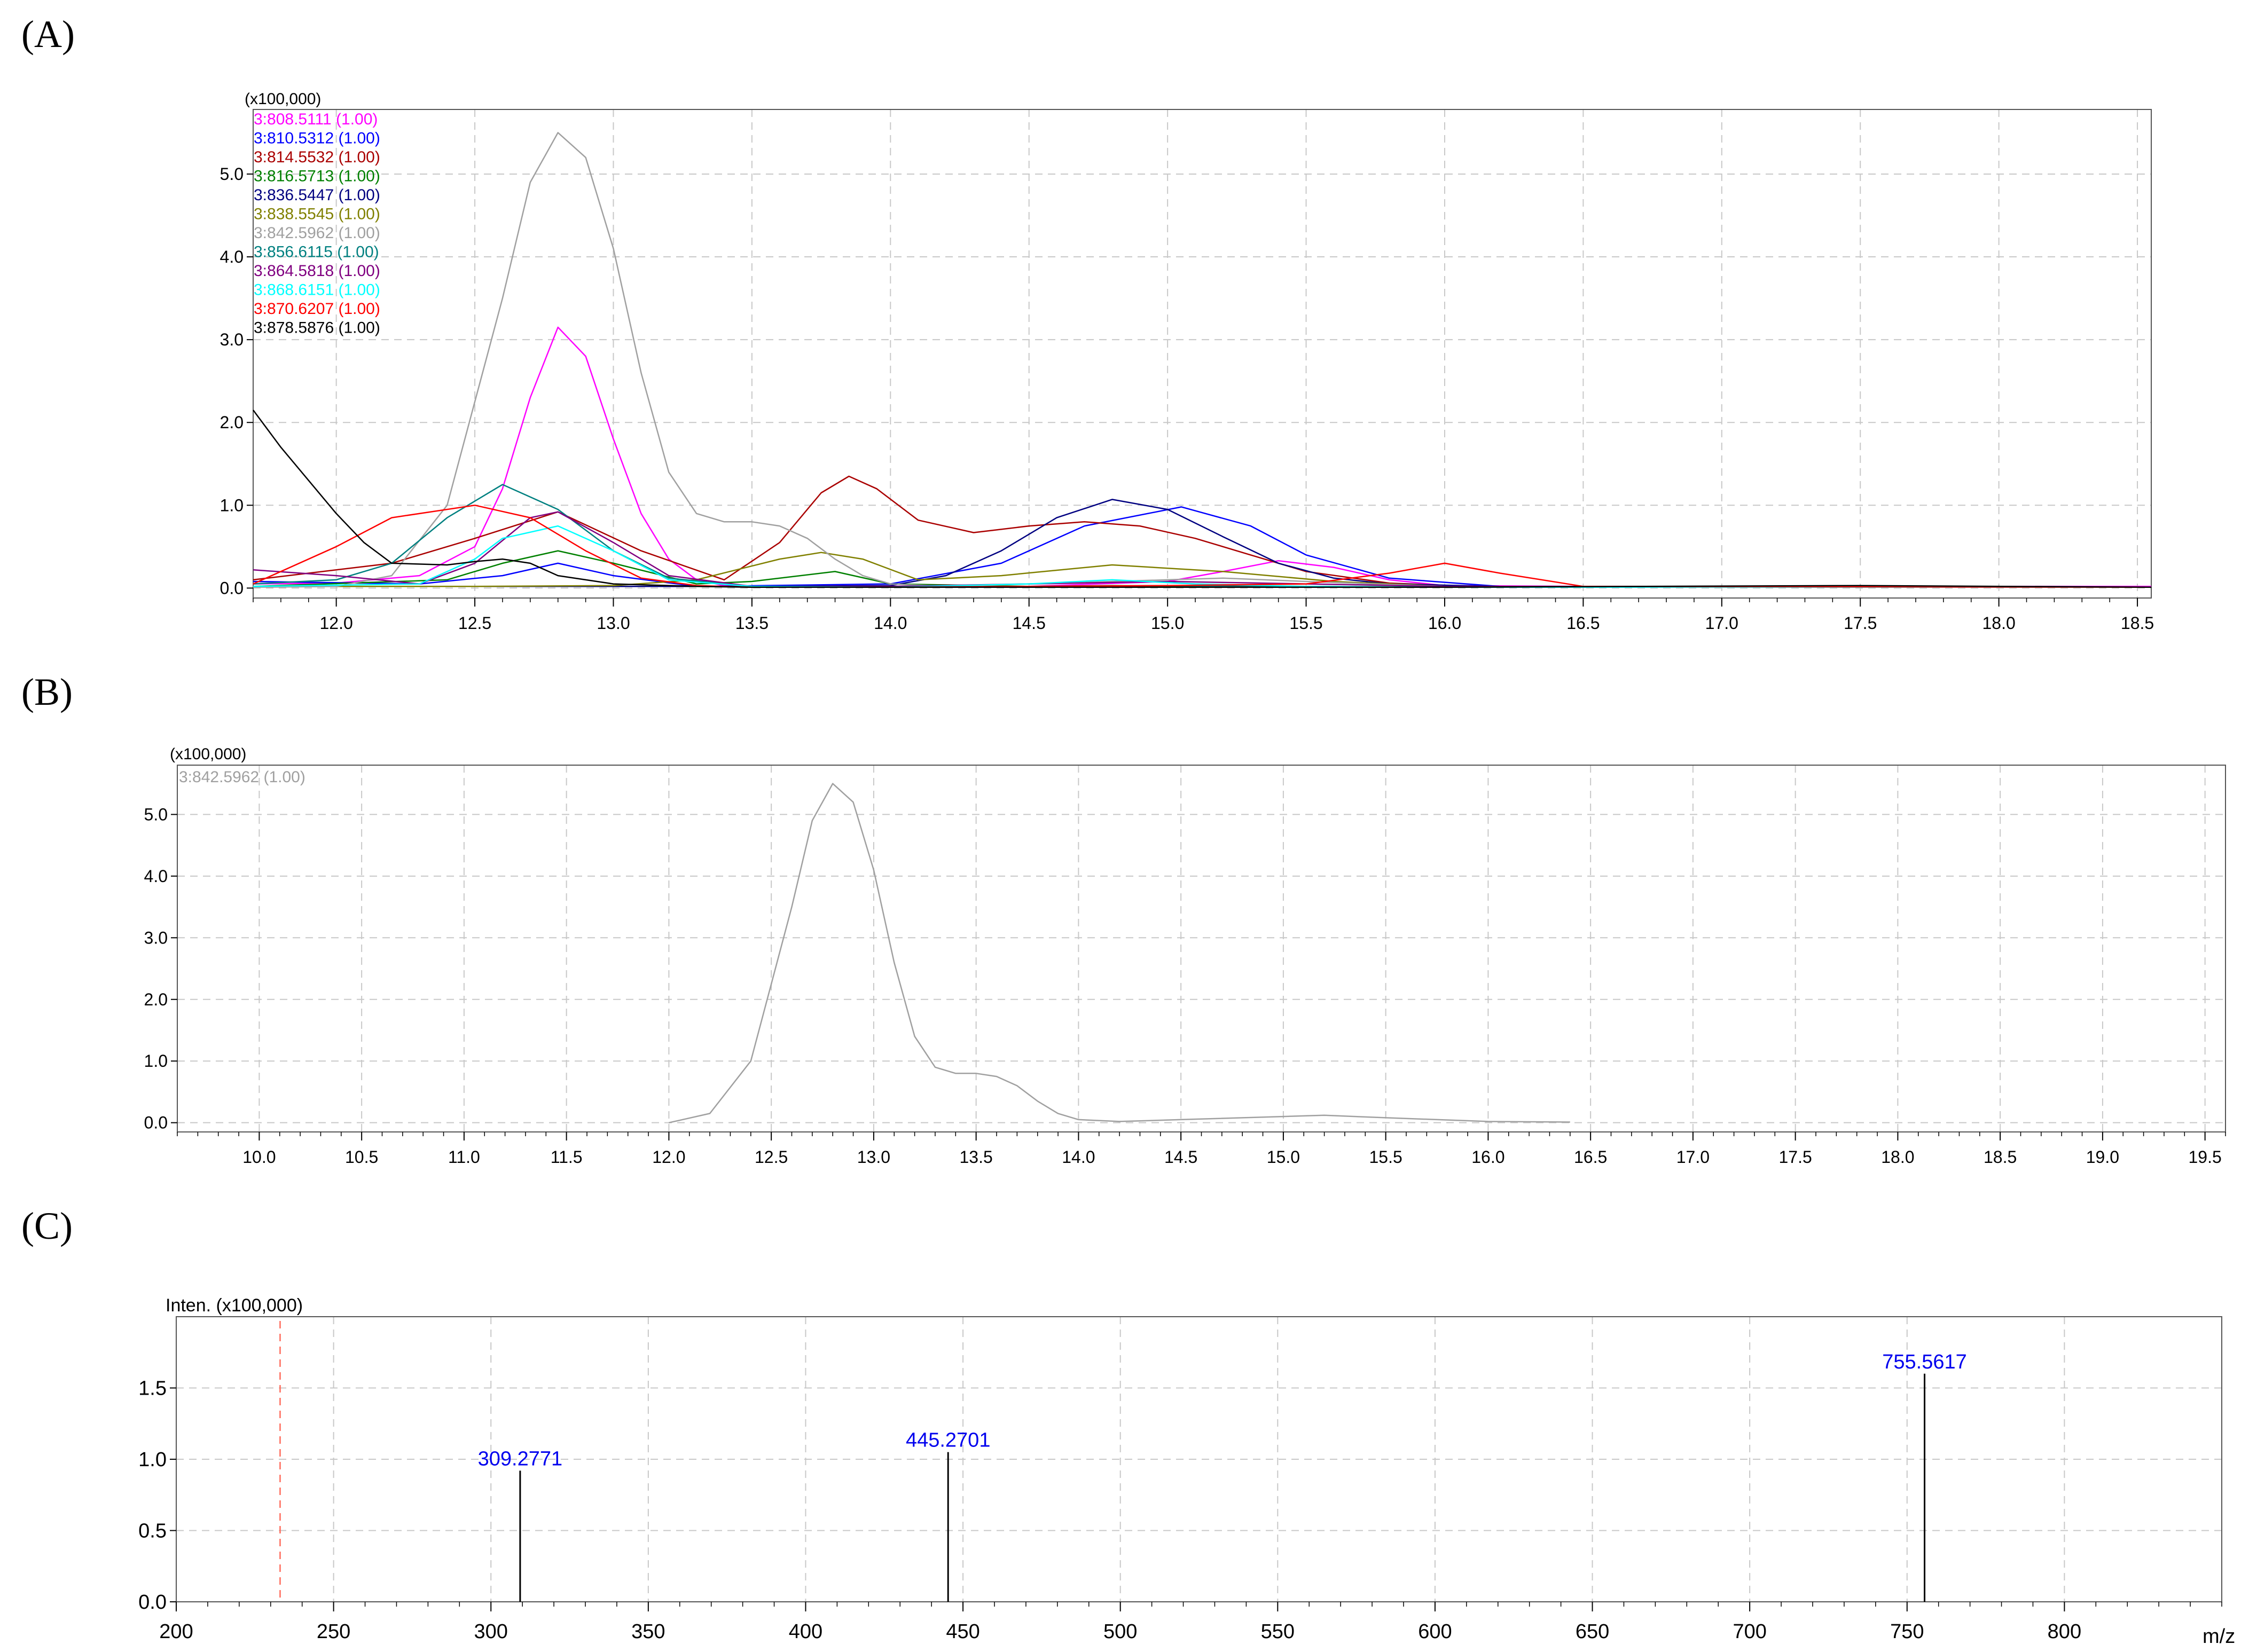 The width and height of the screenshot is (2249, 1652). What do you see at coordinates (890, 623) in the screenshot?
I see `panel-a-x-tick-label: 14.0` at bounding box center [890, 623].